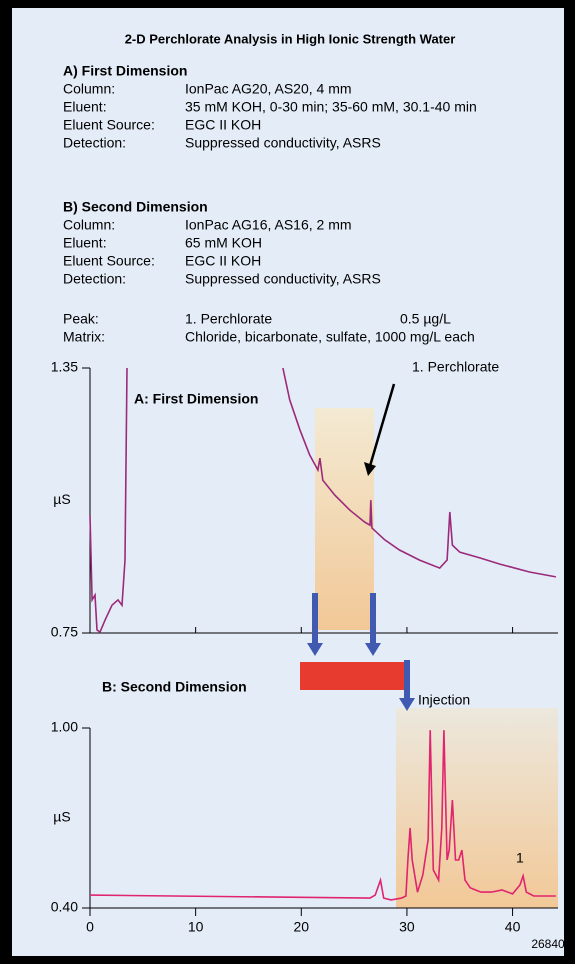 This screenshot has width=575, height=964. What do you see at coordinates (513, 927) in the screenshot?
I see `x-tick-label: 40` at bounding box center [513, 927].